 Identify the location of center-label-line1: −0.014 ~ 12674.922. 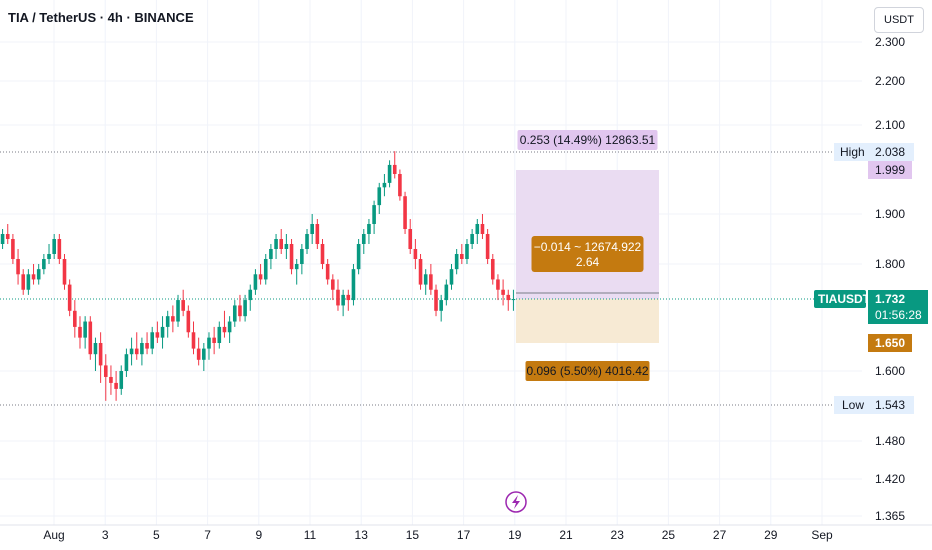
(588, 247).